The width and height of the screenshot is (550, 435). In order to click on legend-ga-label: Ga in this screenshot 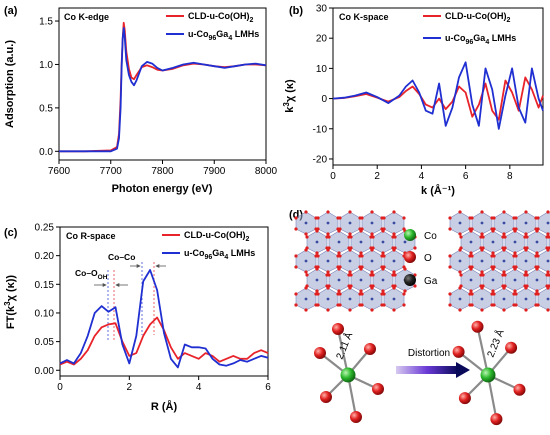, I will do `click(431, 281)`.